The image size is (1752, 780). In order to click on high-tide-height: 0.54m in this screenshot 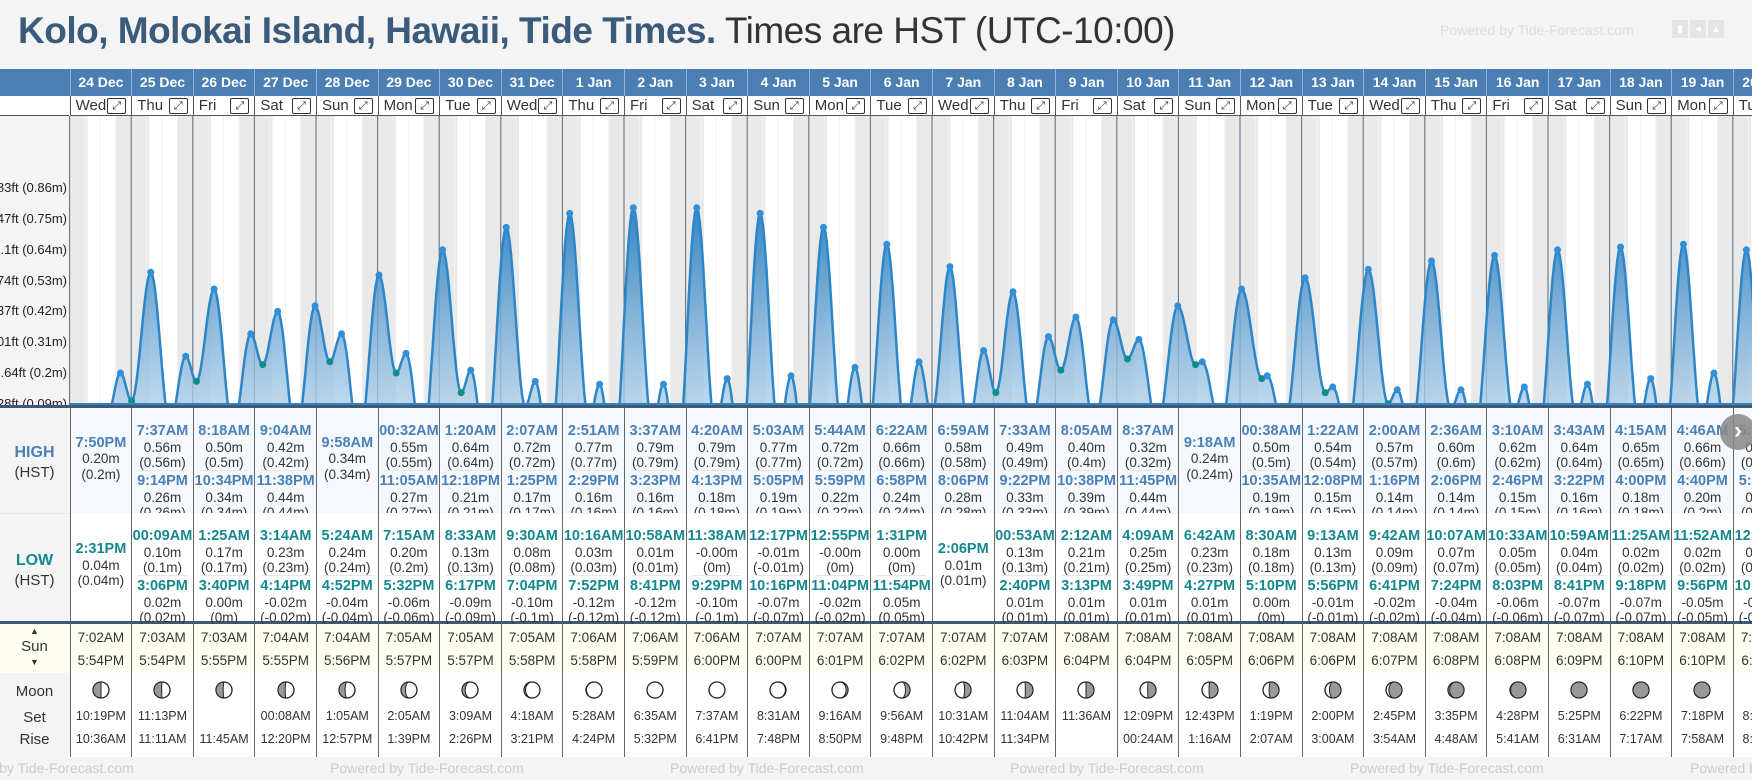, I will do `click(1333, 447)`.